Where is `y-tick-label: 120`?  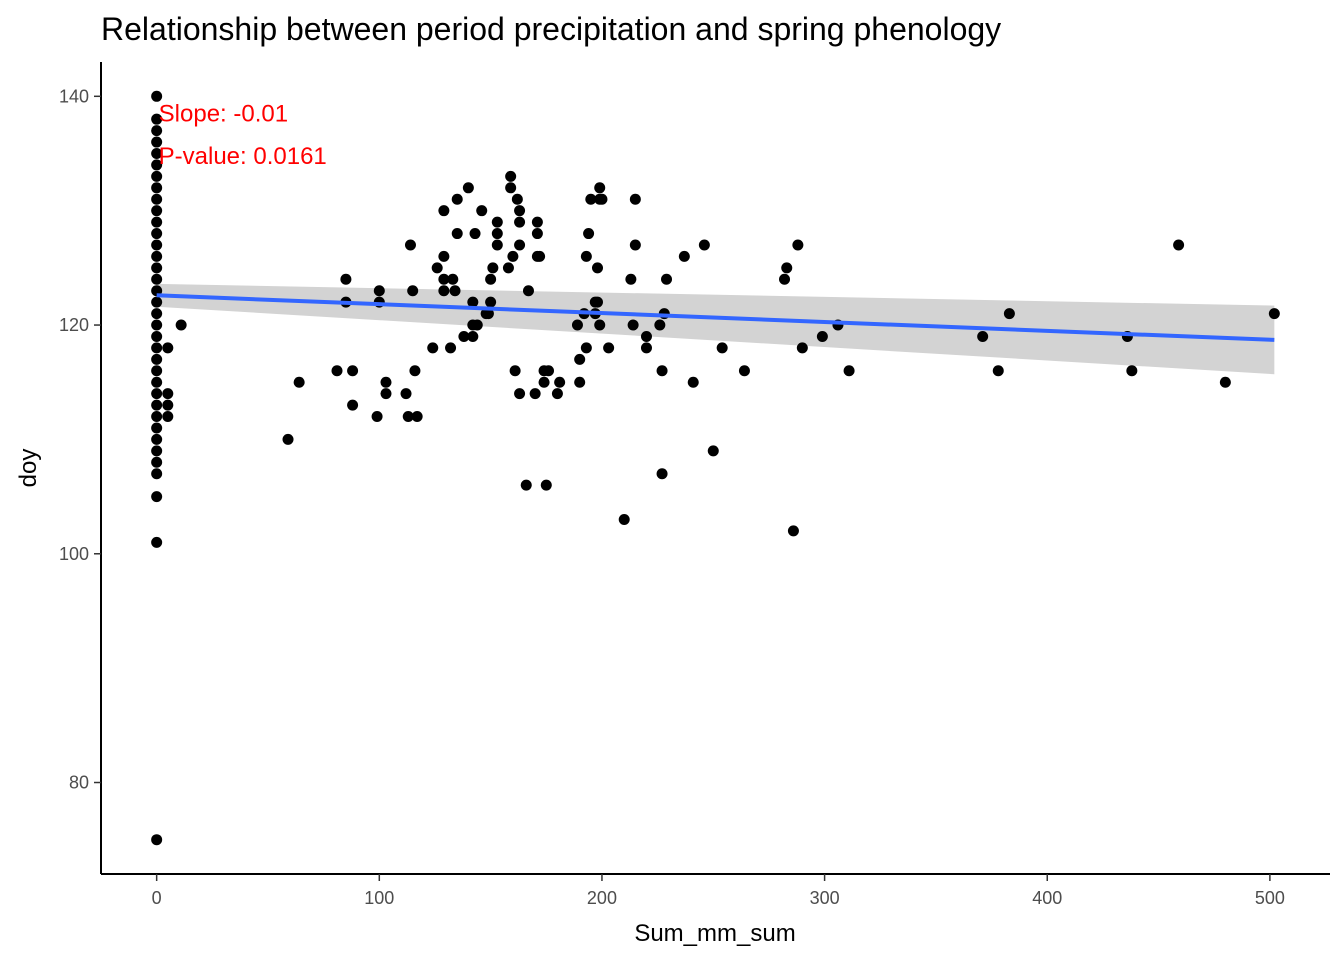
y-tick-label: 120 is located at coordinates (74, 325).